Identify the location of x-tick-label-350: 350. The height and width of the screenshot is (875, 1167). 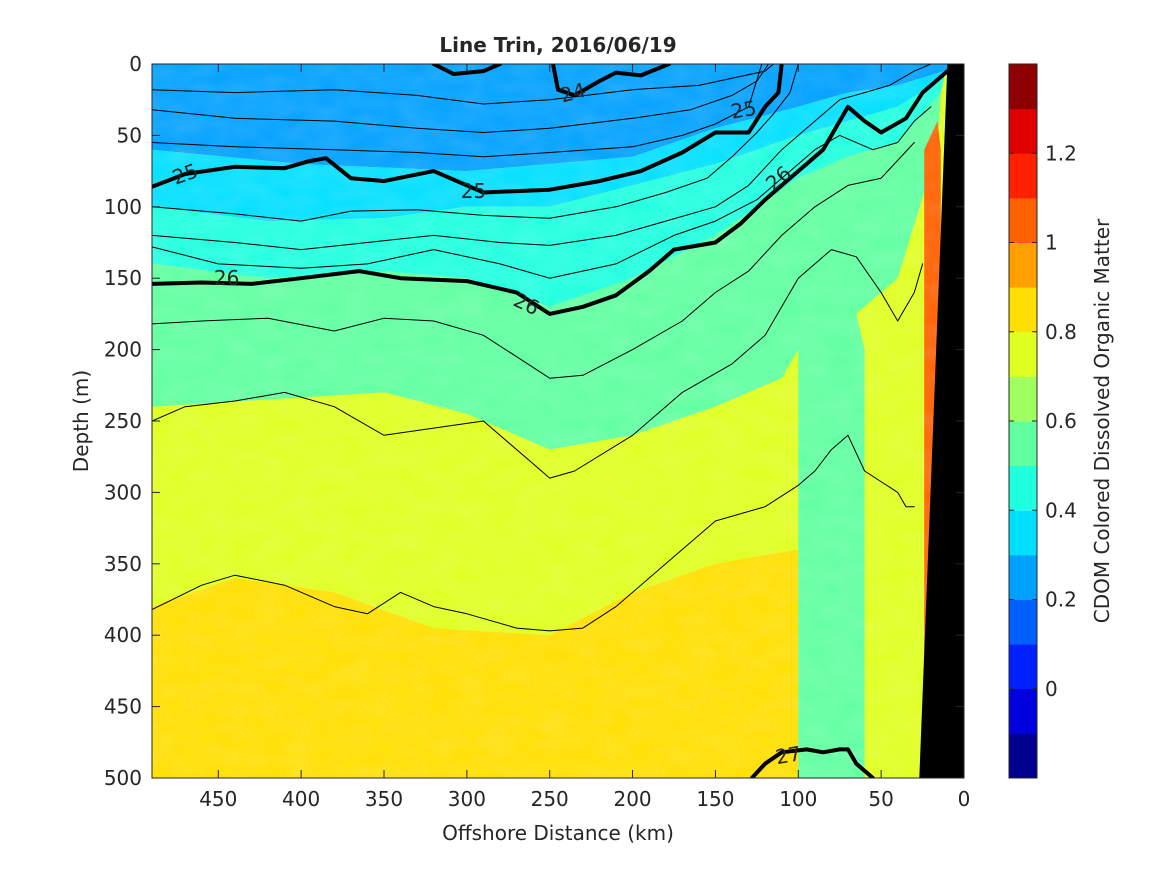
(384, 799).